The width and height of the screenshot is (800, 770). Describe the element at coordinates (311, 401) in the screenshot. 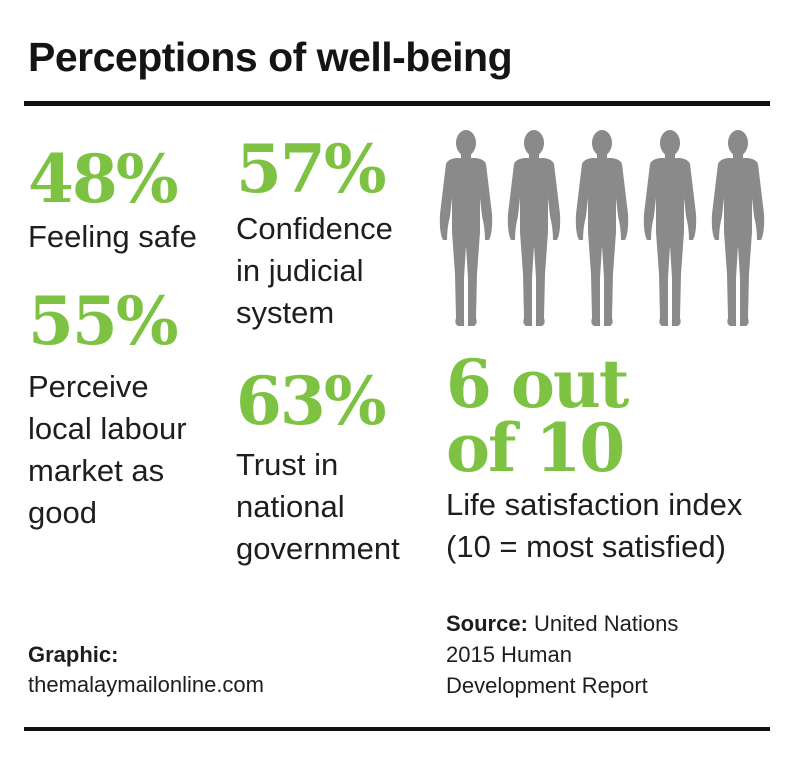

I see `stat-value: 63%` at that location.